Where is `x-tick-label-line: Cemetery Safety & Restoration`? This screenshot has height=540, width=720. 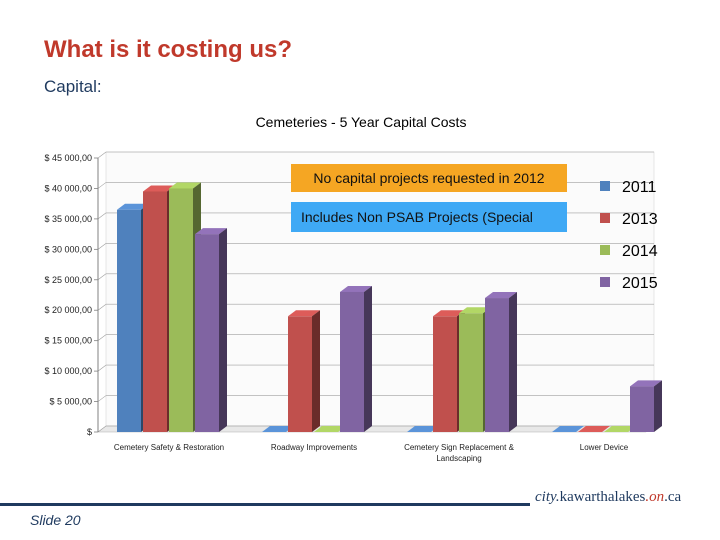 x-tick-label-line: Cemetery Safety & Restoration is located at coordinates (169, 447).